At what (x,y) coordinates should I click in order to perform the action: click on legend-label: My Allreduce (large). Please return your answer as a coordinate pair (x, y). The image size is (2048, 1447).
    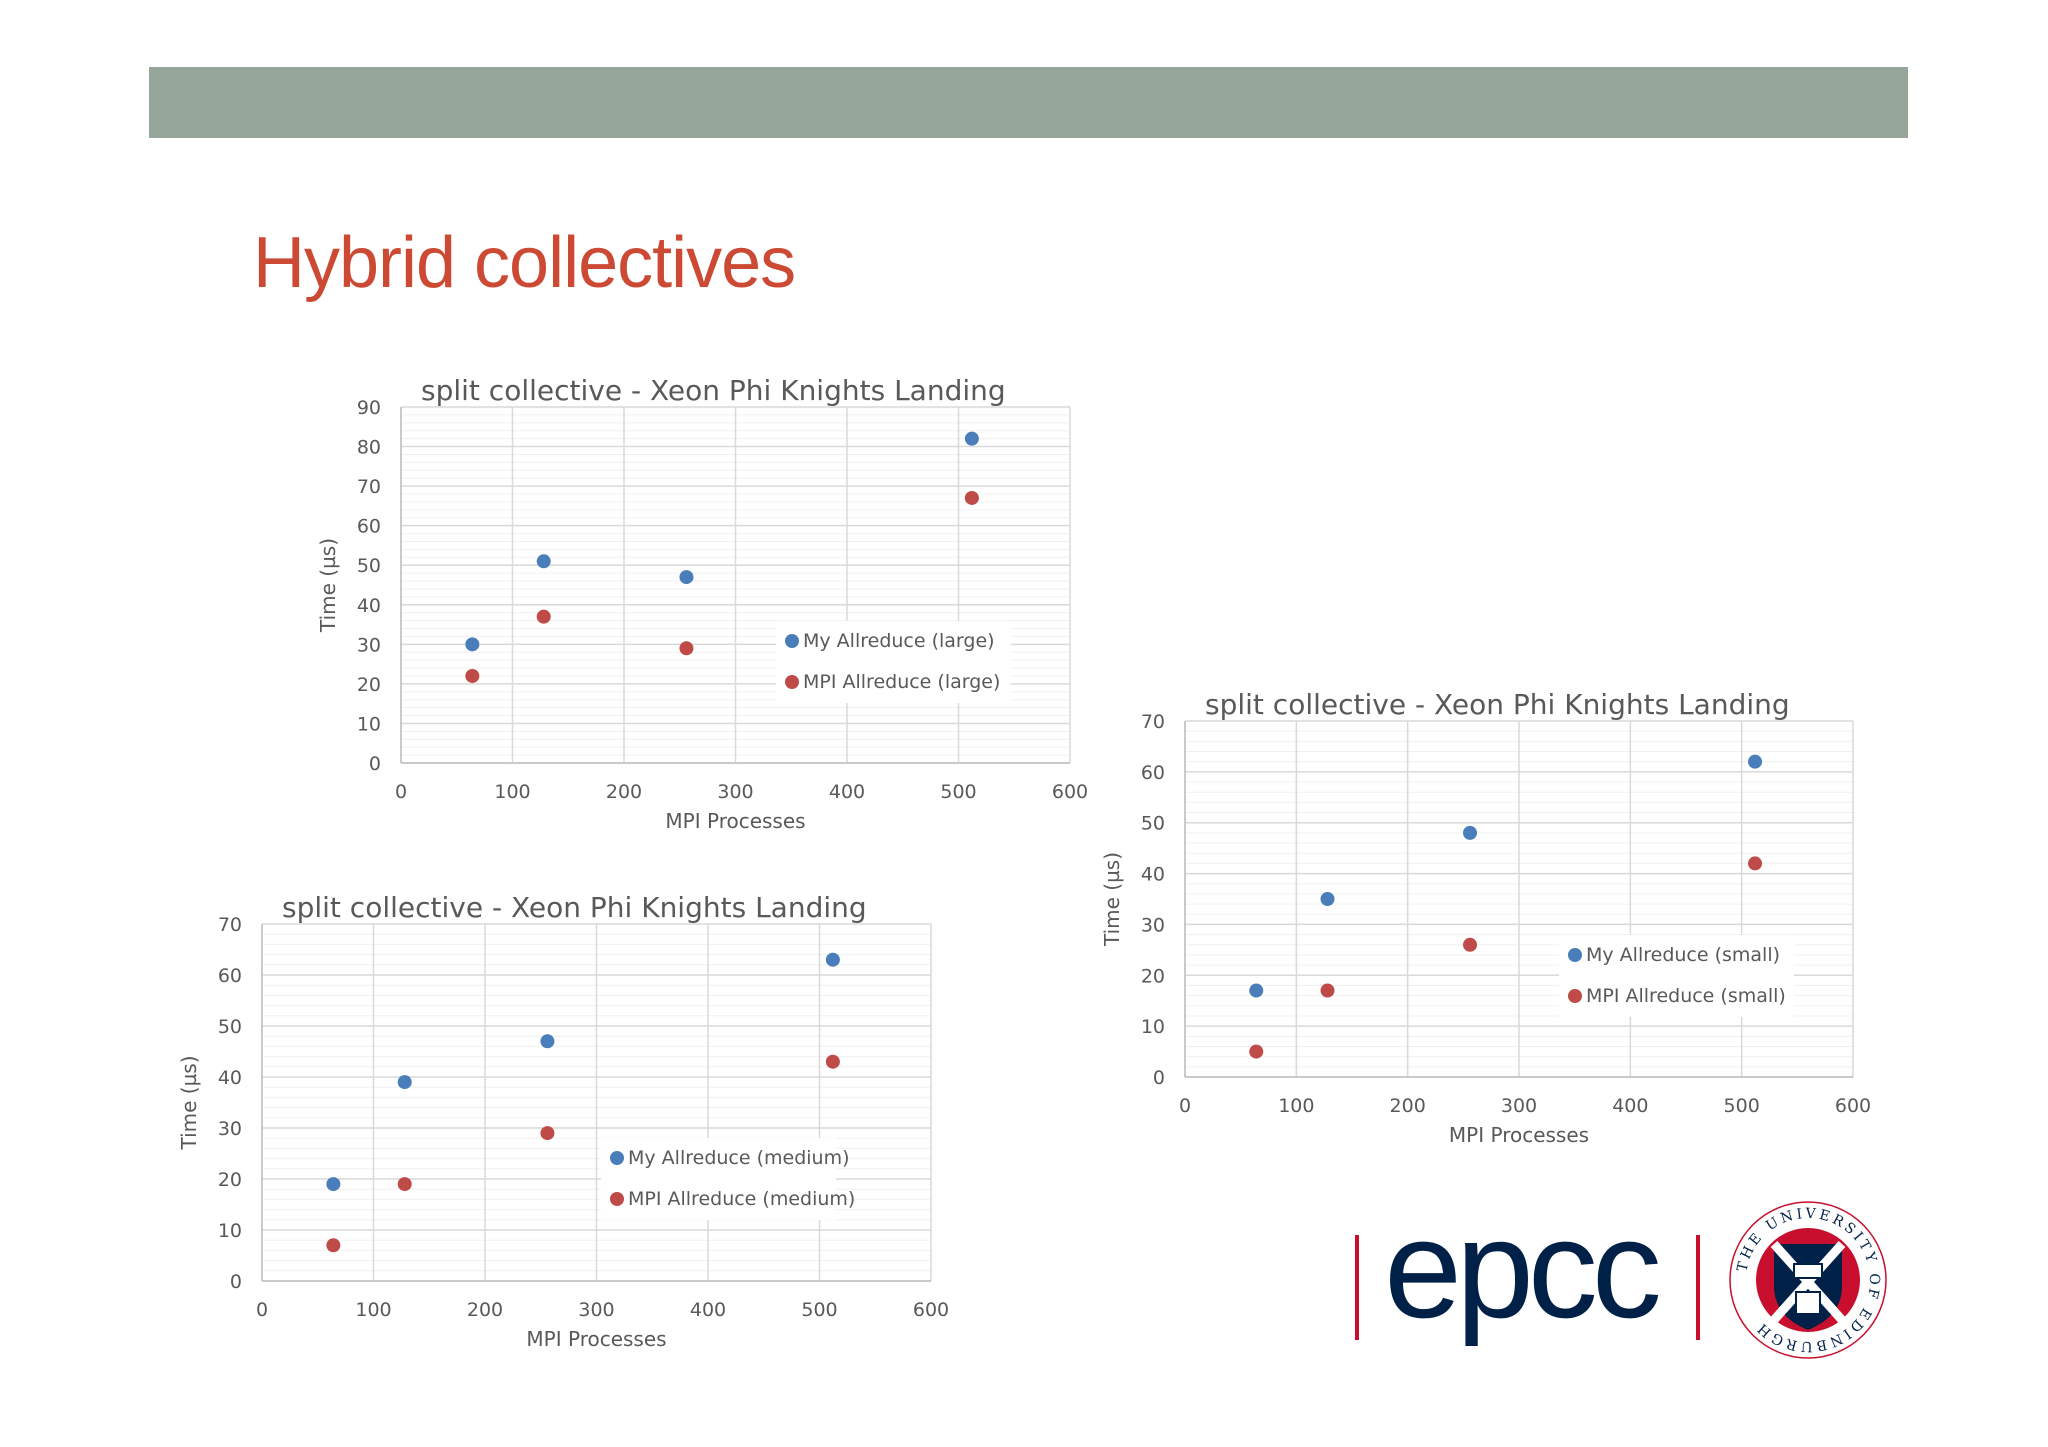
    Looking at the image, I should click on (899, 641).